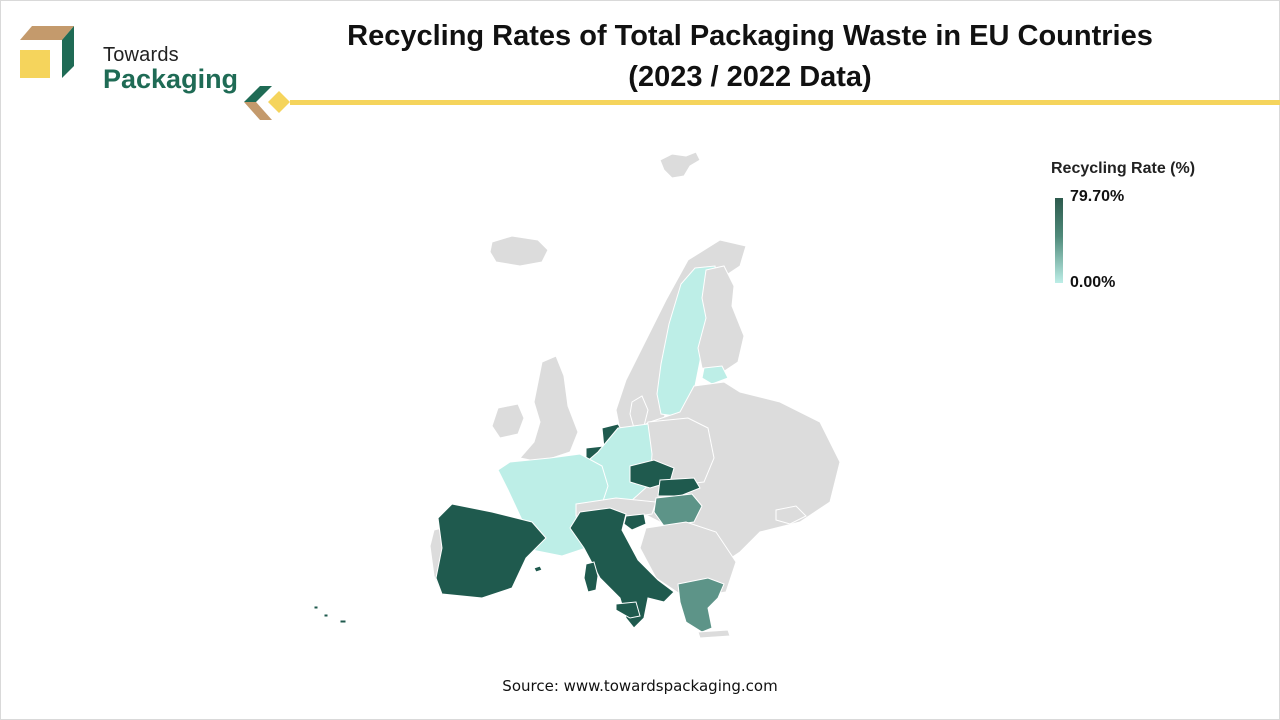 This screenshot has width=1280, height=720. What do you see at coordinates (1123, 168) in the screenshot?
I see `legend-title: Recycling Rate (%)` at bounding box center [1123, 168].